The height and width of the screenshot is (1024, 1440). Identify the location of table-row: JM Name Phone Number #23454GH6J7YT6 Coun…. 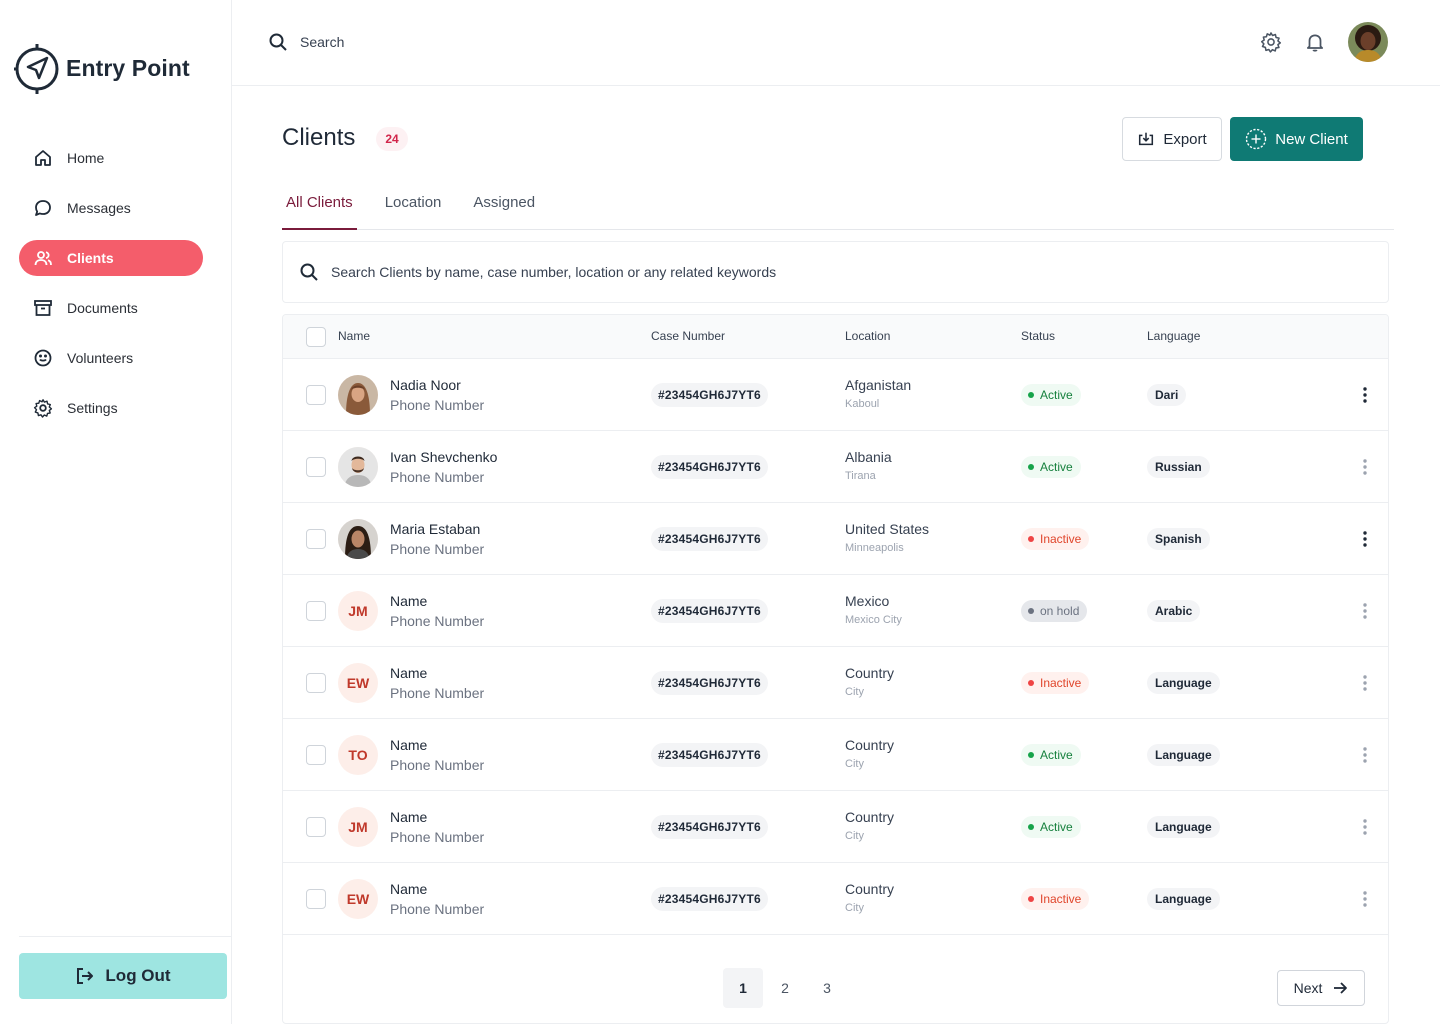
(835, 827).